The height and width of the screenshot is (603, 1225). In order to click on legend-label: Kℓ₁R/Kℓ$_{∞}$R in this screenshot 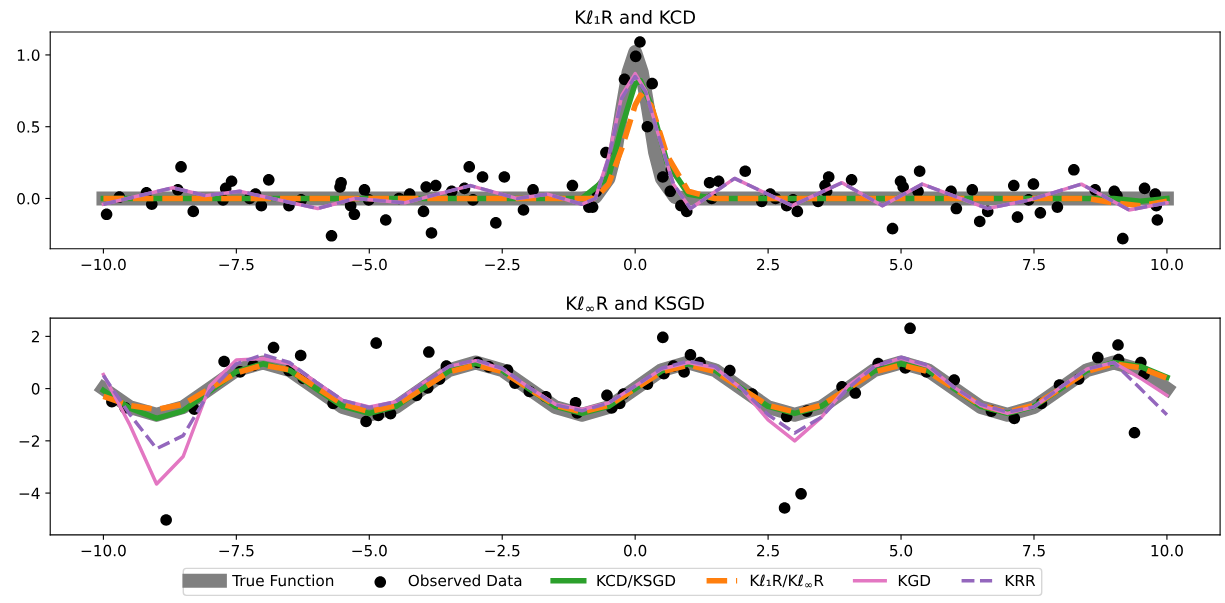, I will do `click(787, 581)`.